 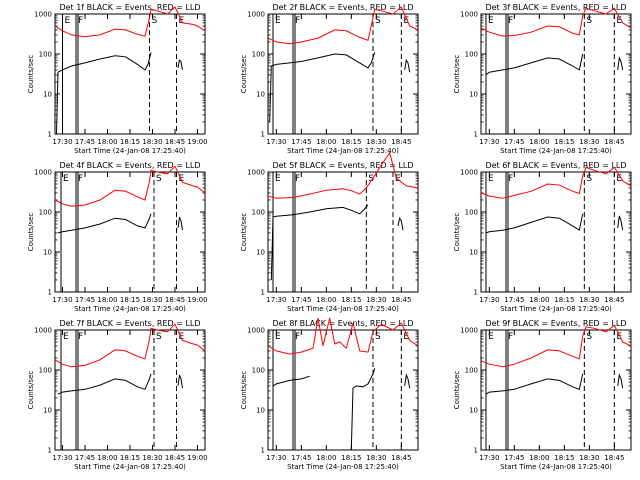 I want to click on panel-title: Det 7f BLACK = Events, RED = LLD, so click(x=129, y=323).